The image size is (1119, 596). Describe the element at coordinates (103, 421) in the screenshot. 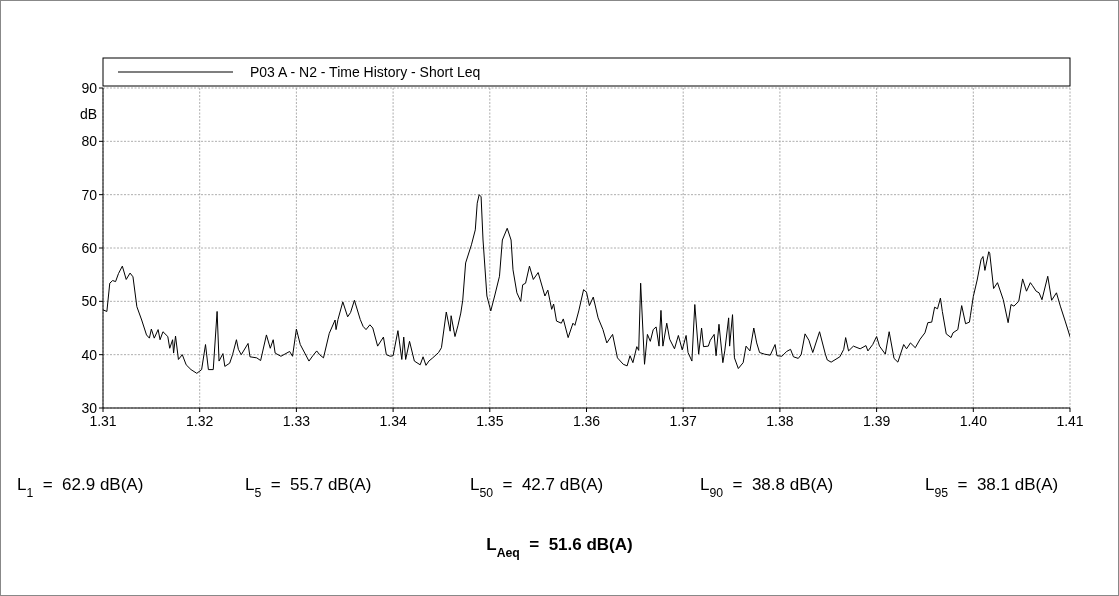

I see `x-tick-label: 1.31` at that location.